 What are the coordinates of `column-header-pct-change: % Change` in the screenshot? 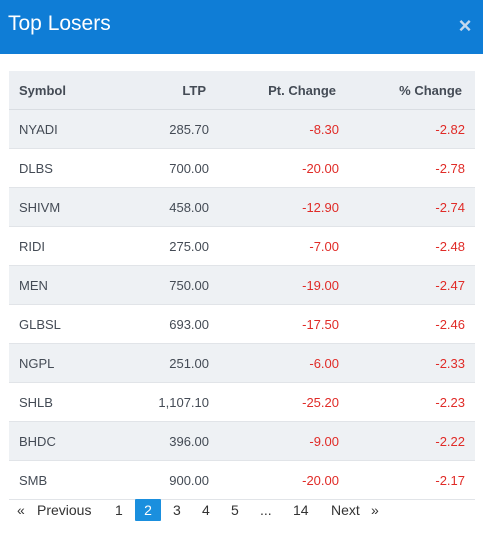 It's located at (409, 90).